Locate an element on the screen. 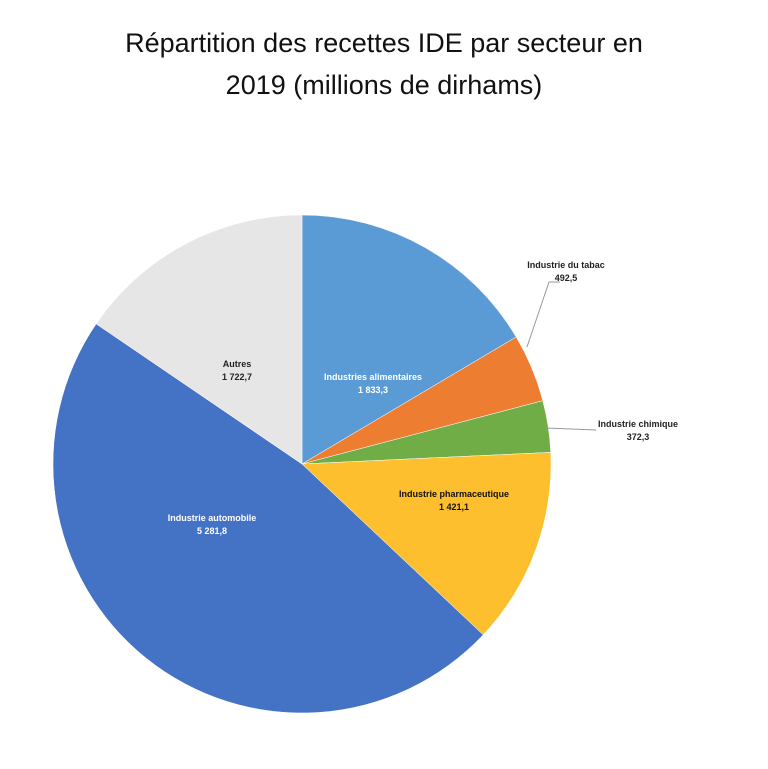 This screenshot has height=769, width=768. data-label-value: 5 281,8 is located at coordinates (212, 531).